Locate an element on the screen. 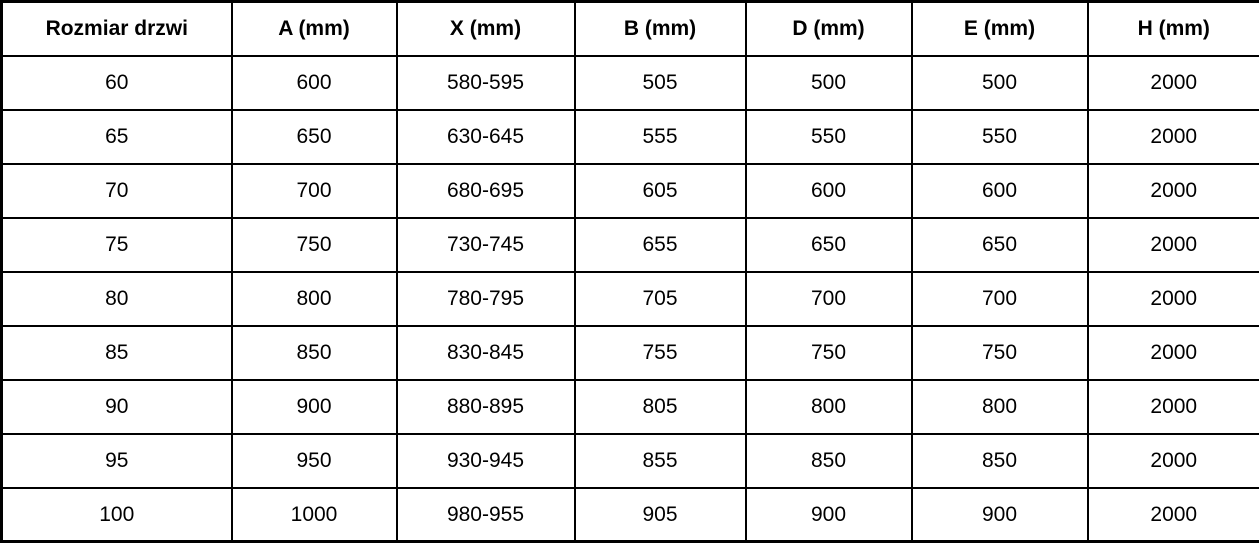 This screenshot has width=1259, height=543. table-cell: 755 is located at coordinates (660, 353).